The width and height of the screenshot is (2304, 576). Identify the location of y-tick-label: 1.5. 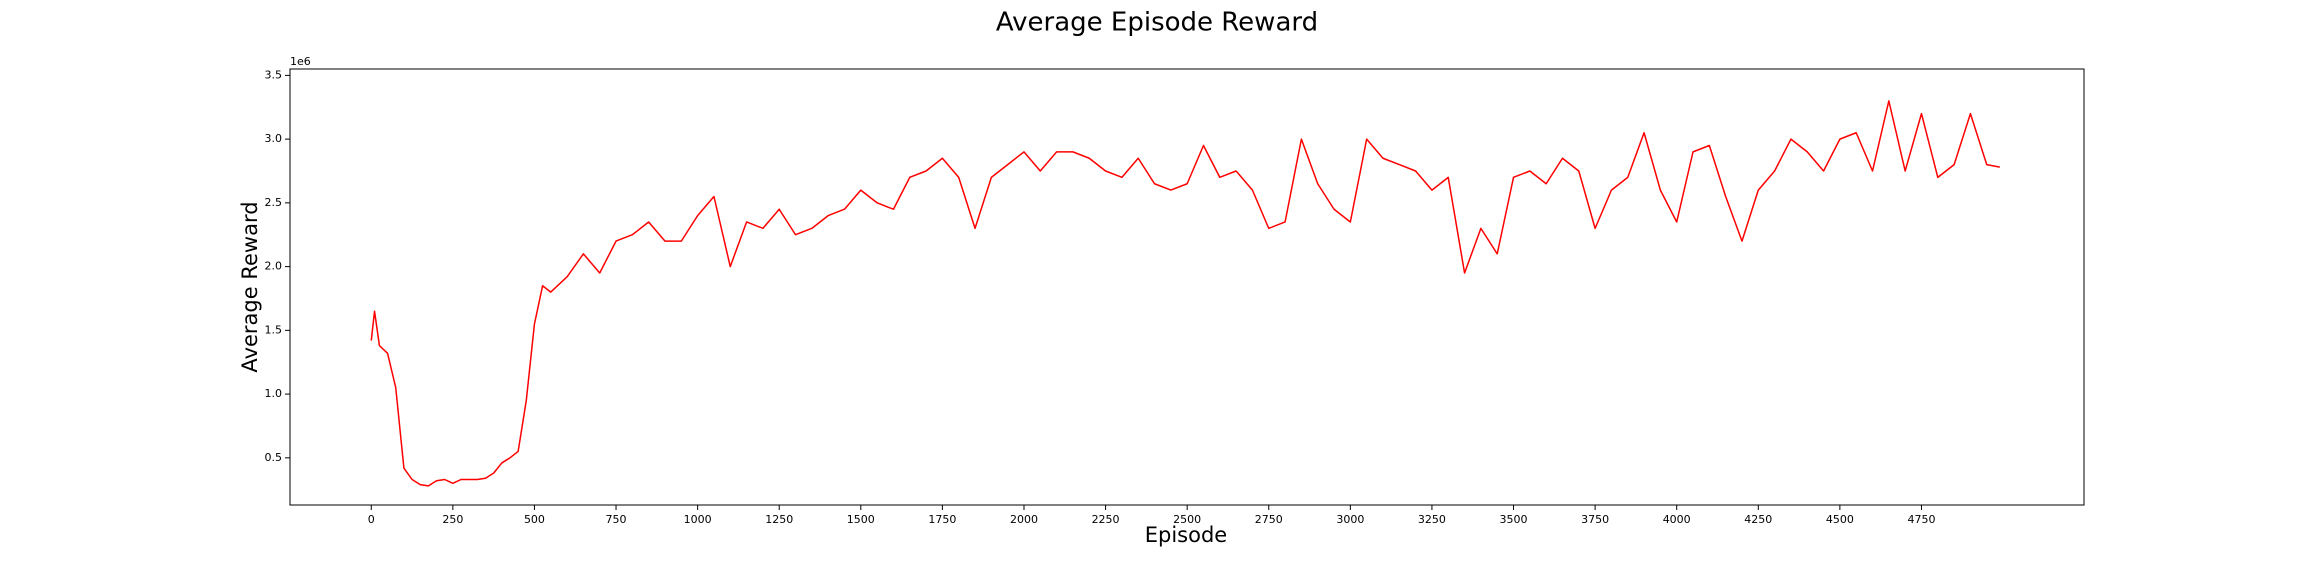
(274, 329).